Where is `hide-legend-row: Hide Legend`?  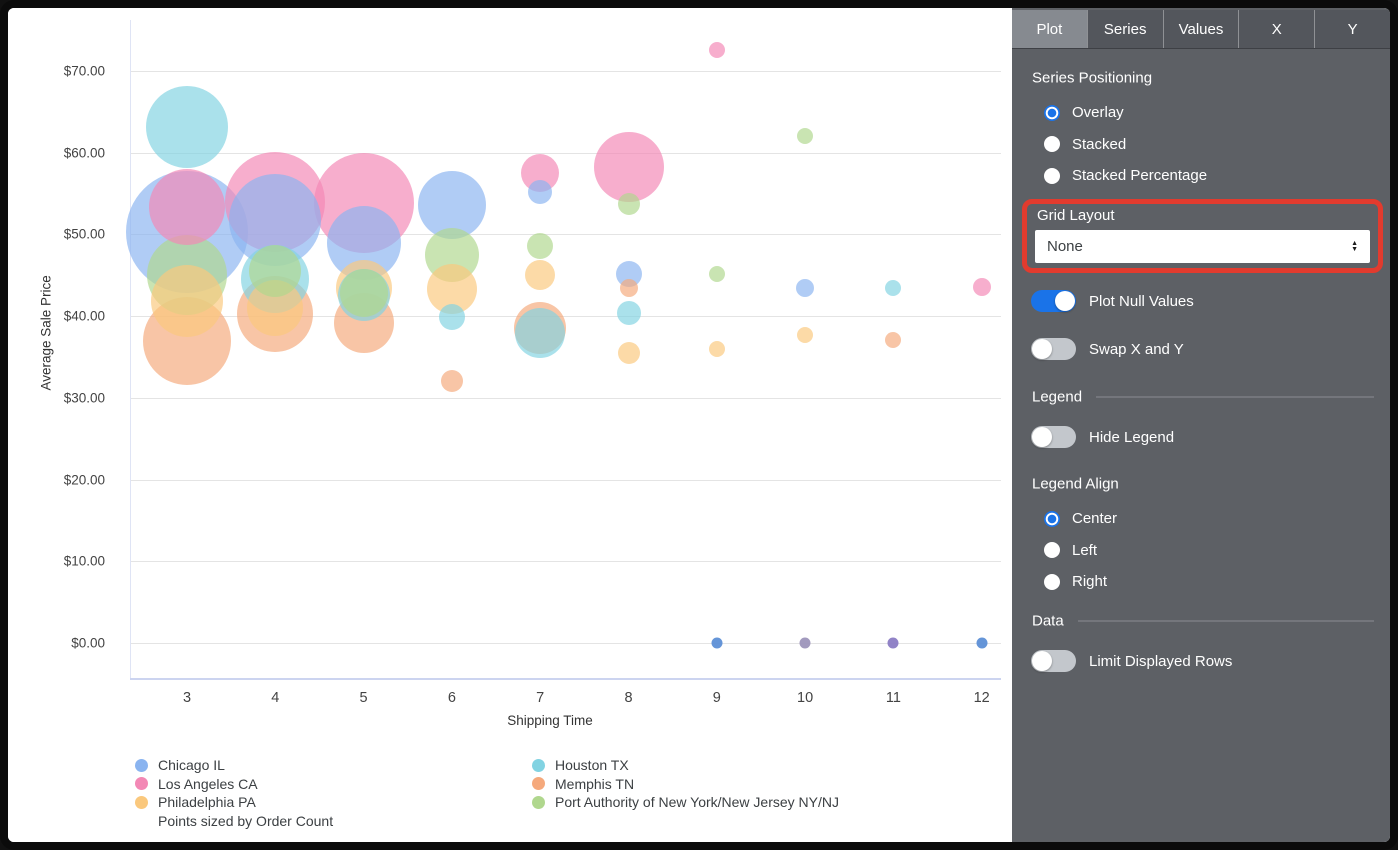
hide-legend-row: Hide Legend is located at coordinates (1102, 437).